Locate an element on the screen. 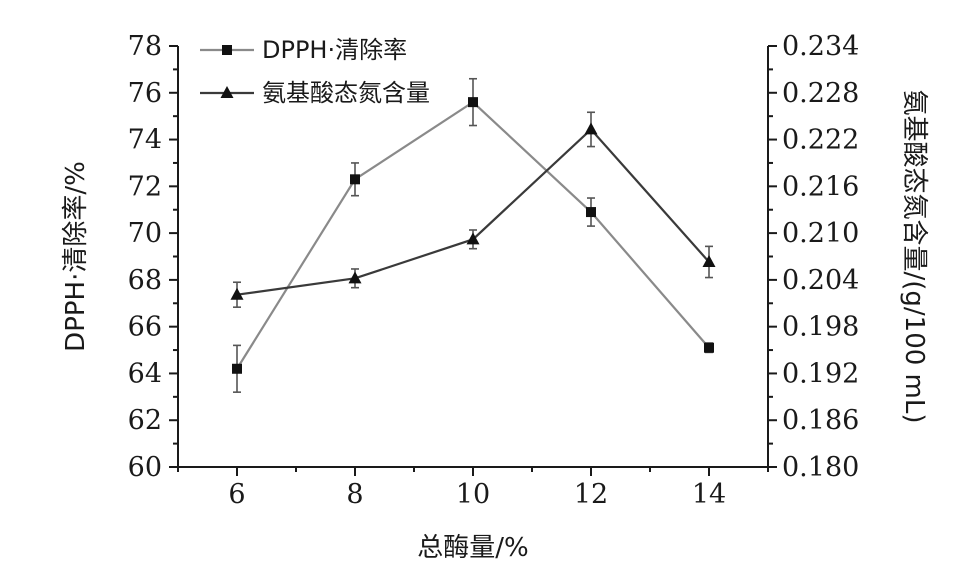 This screenshot has width=974, height=570. left-tick-label: 70 is located at coordinates (145, 233).